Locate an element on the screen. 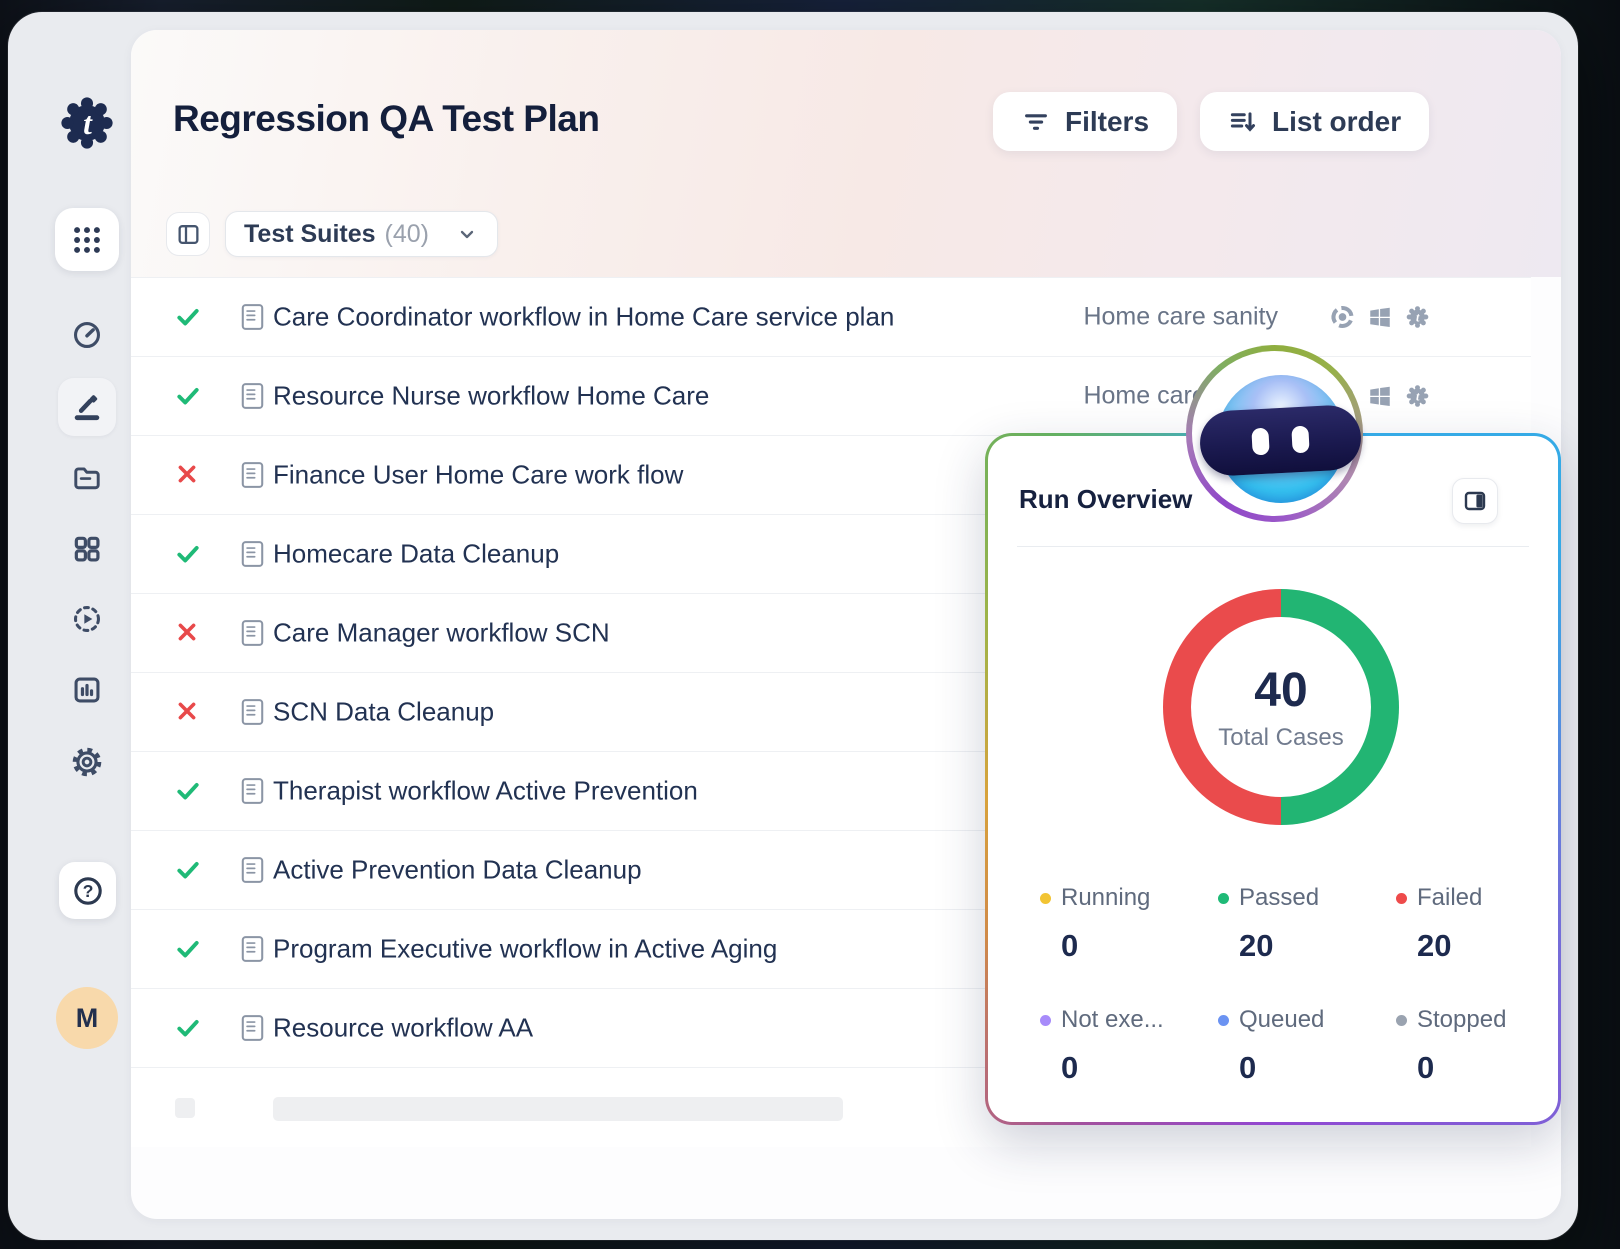 The image size is (1620, 1249). run-play-icon is located at coordinates (87, 619).